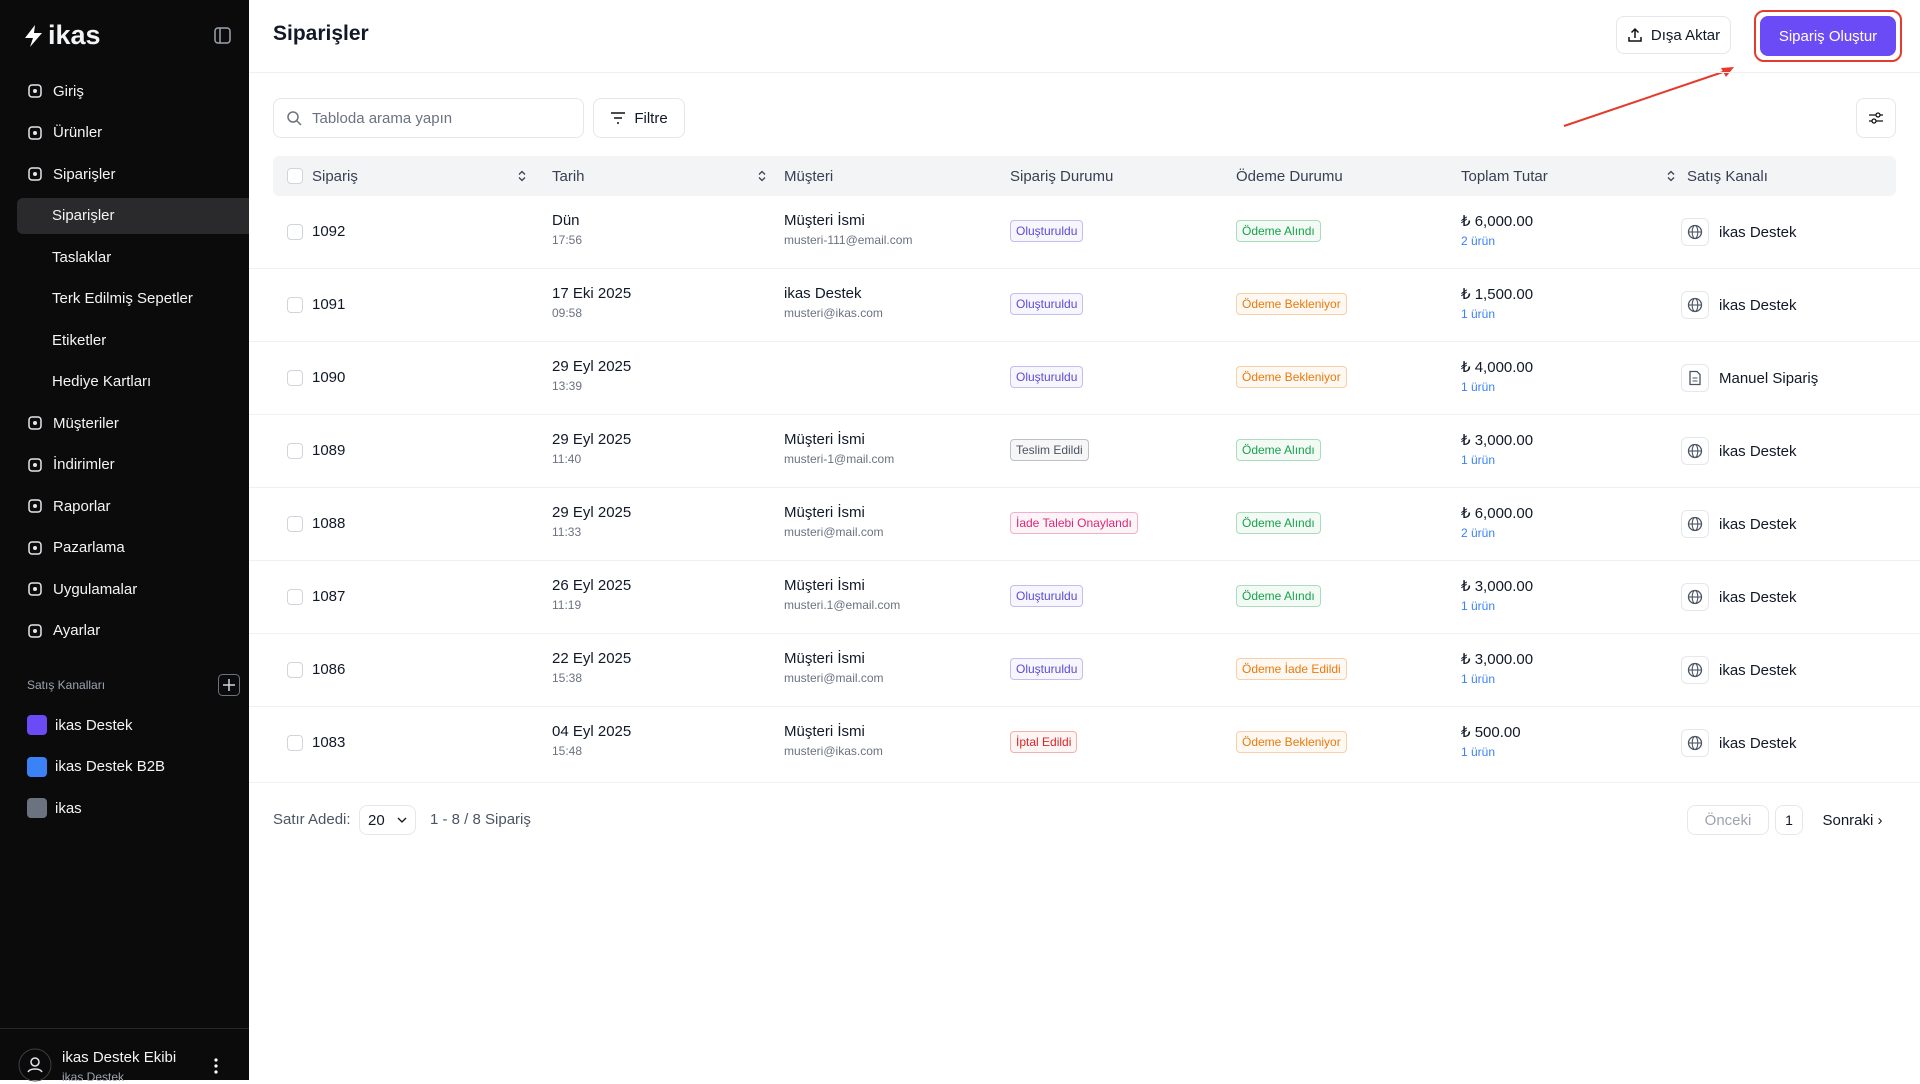 This screenshot has height=1084, width=1920. Describe the element at coordinates (222, 35) in the screenshot. I see `collapse-button` at that location.